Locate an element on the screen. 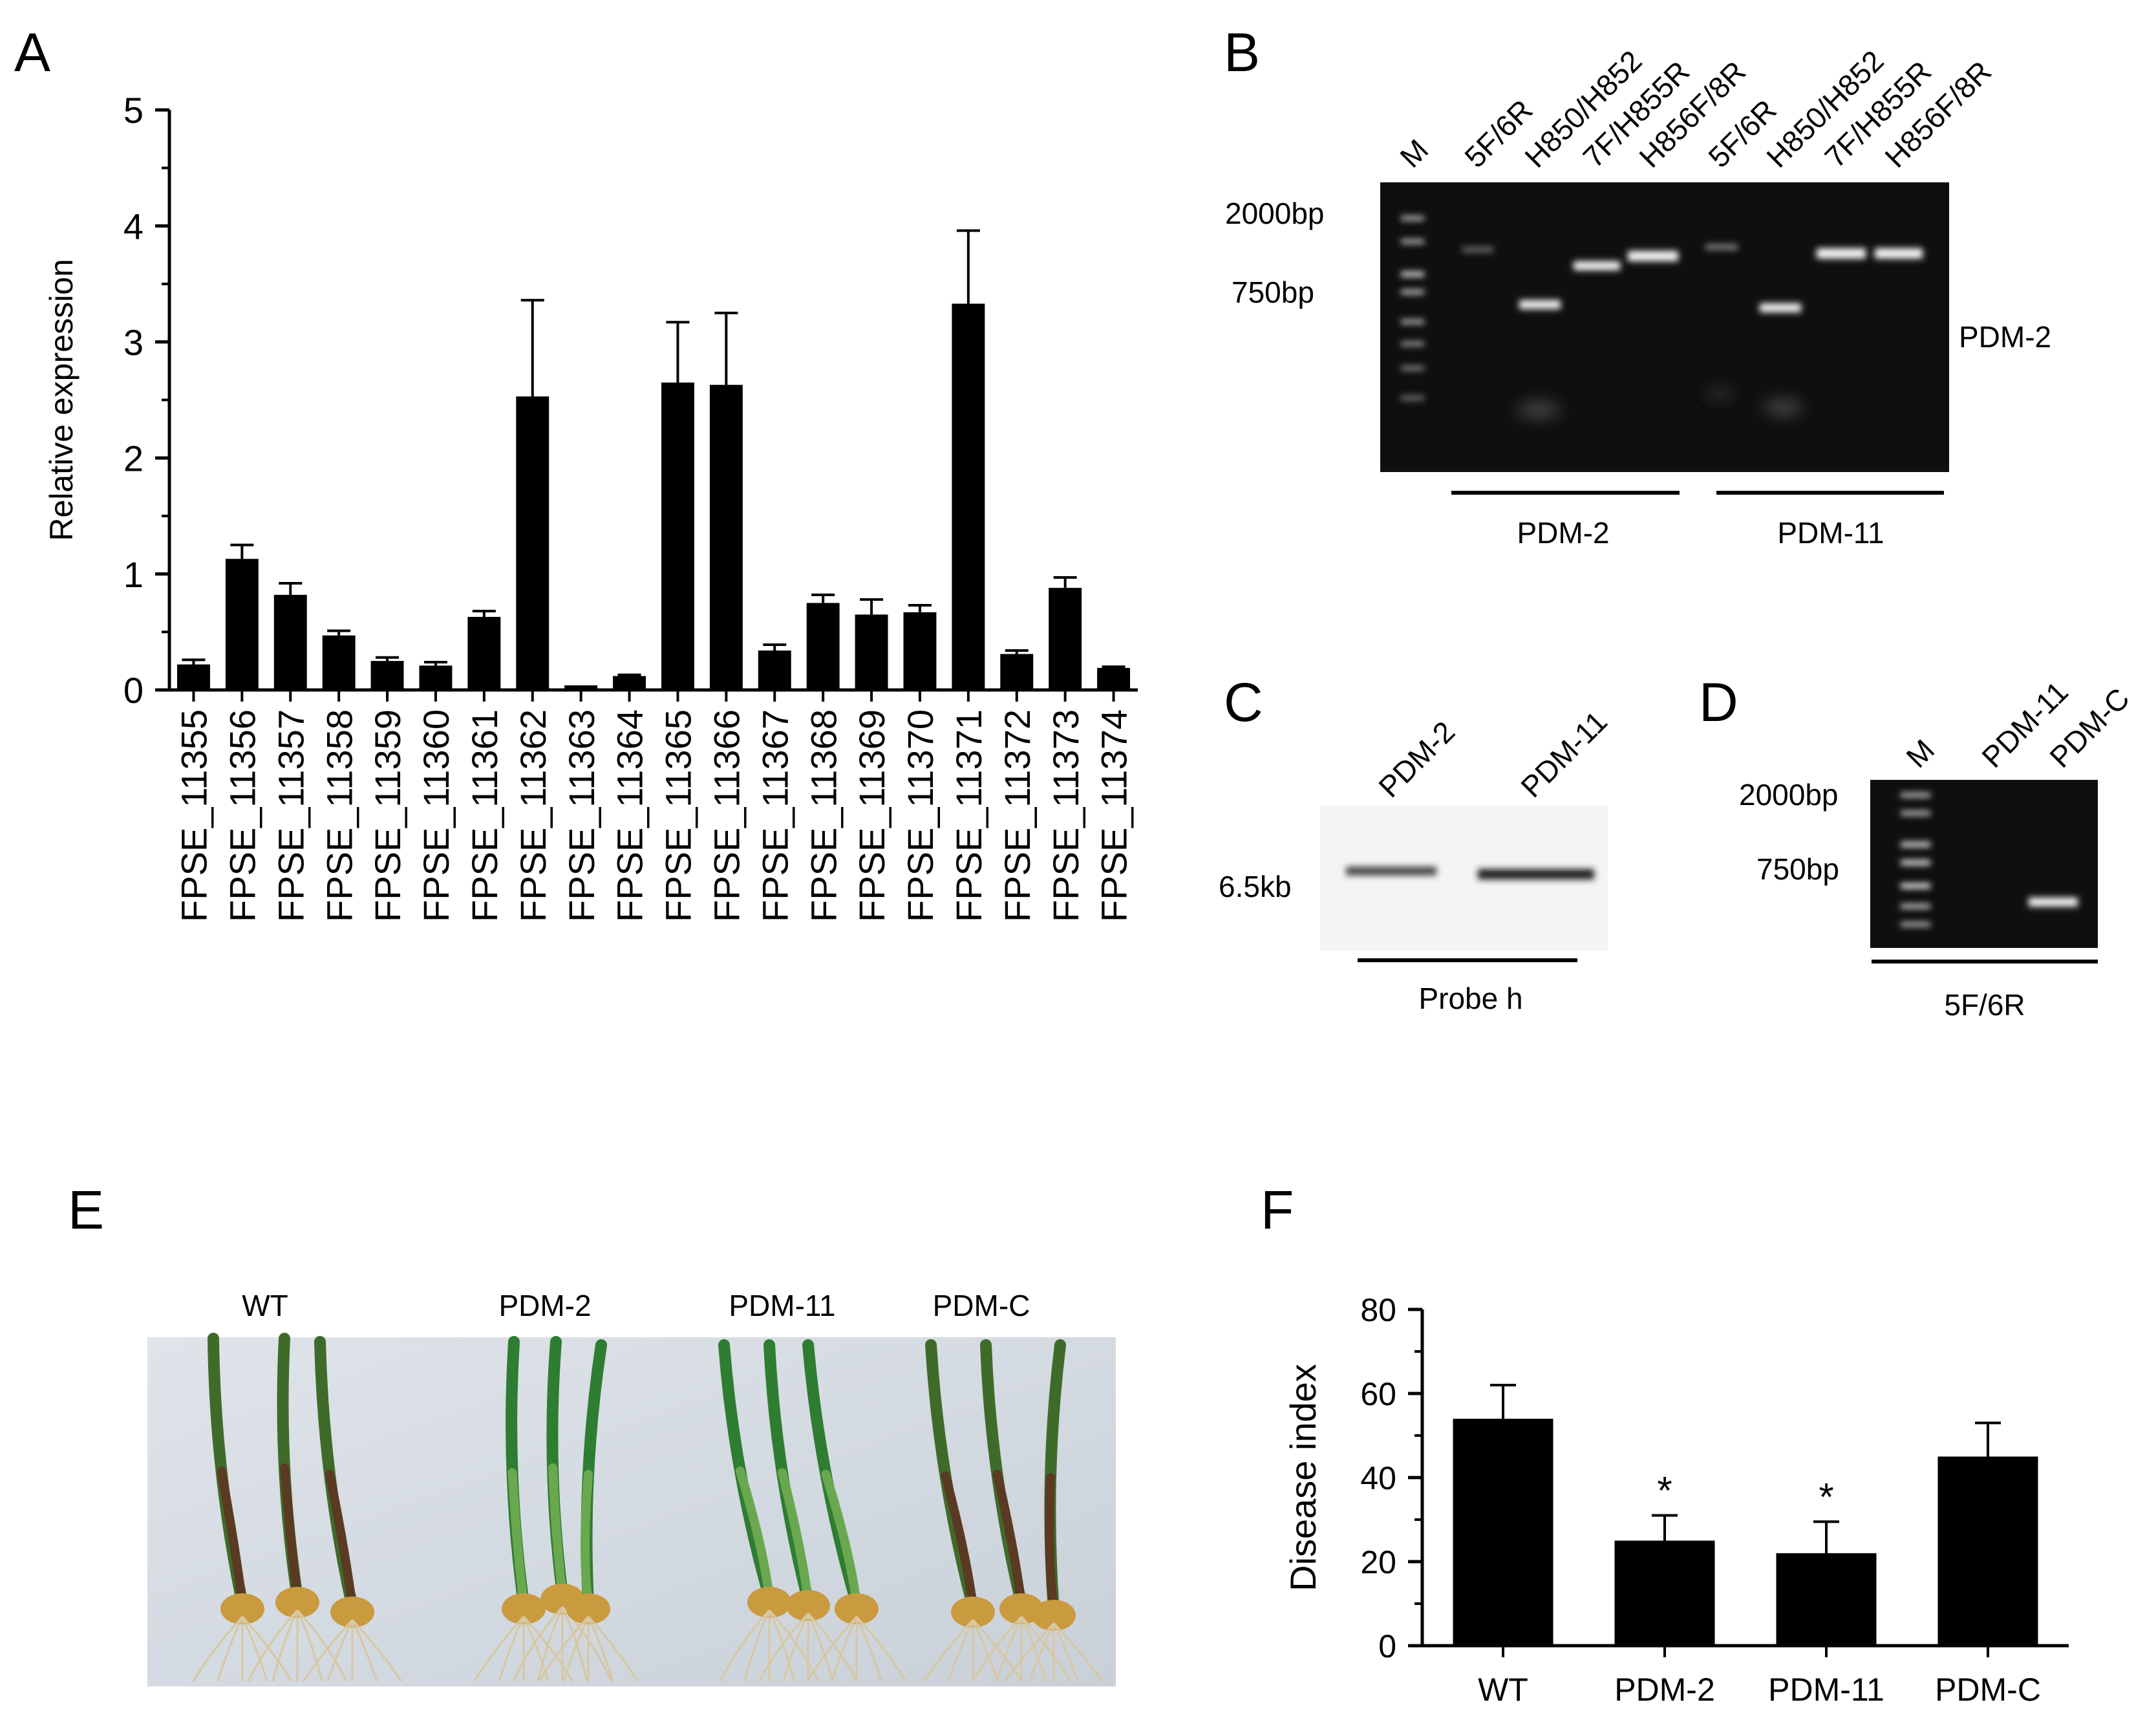 The width and height of the screenshot is (2156, 1711). photo-label-wt: WT is located at coordinates (265, 1305).